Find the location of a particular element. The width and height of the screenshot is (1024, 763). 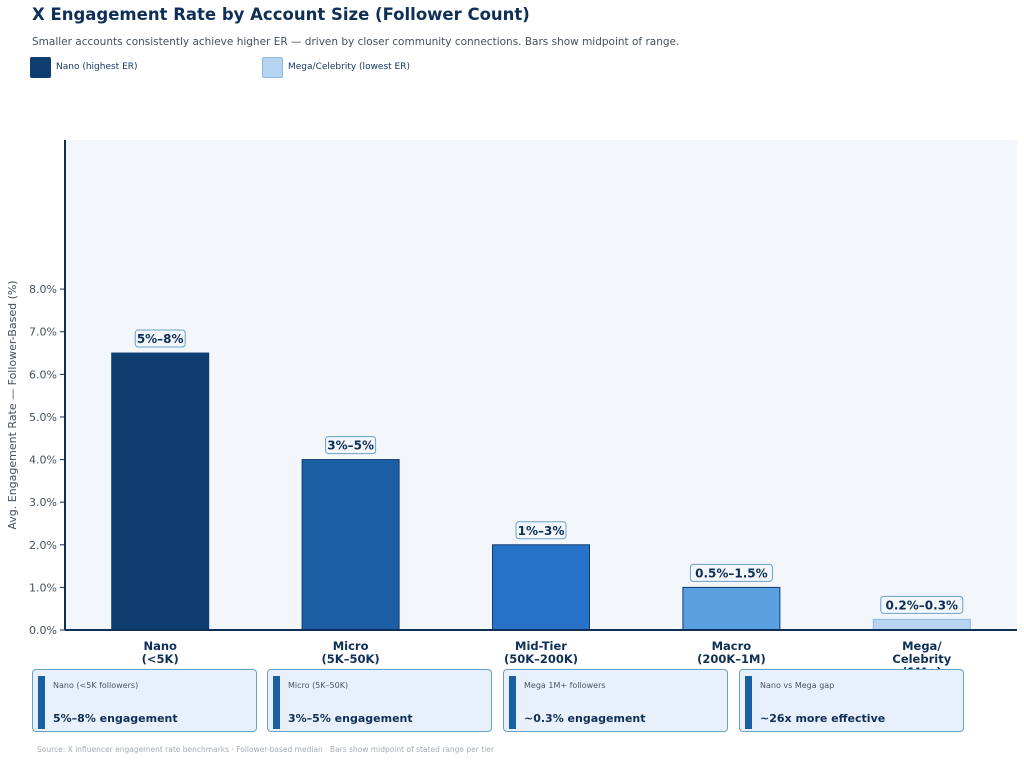

x-tick-label: Nano is located at coordinates (160, 646).